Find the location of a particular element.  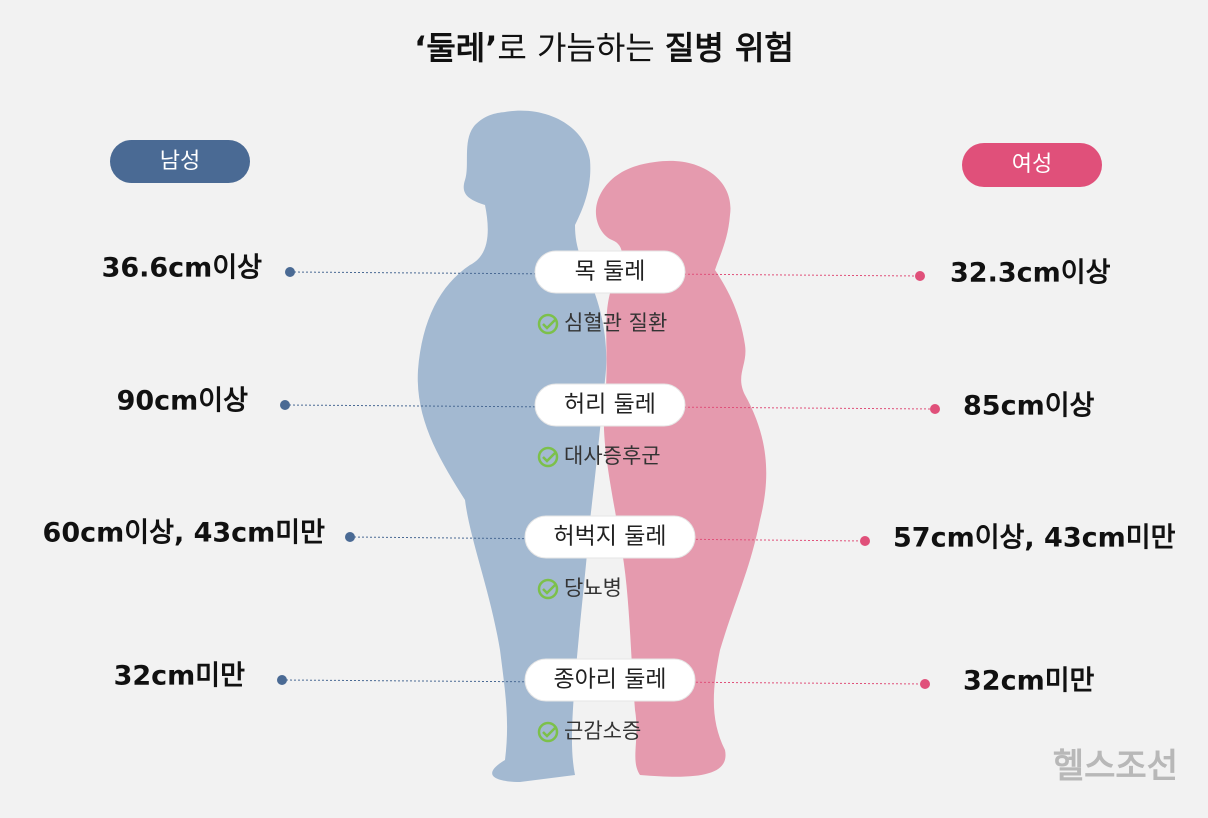

title: ‘둘레’로 가늠하는 질병 위험 is located at coordinates (604, 48).